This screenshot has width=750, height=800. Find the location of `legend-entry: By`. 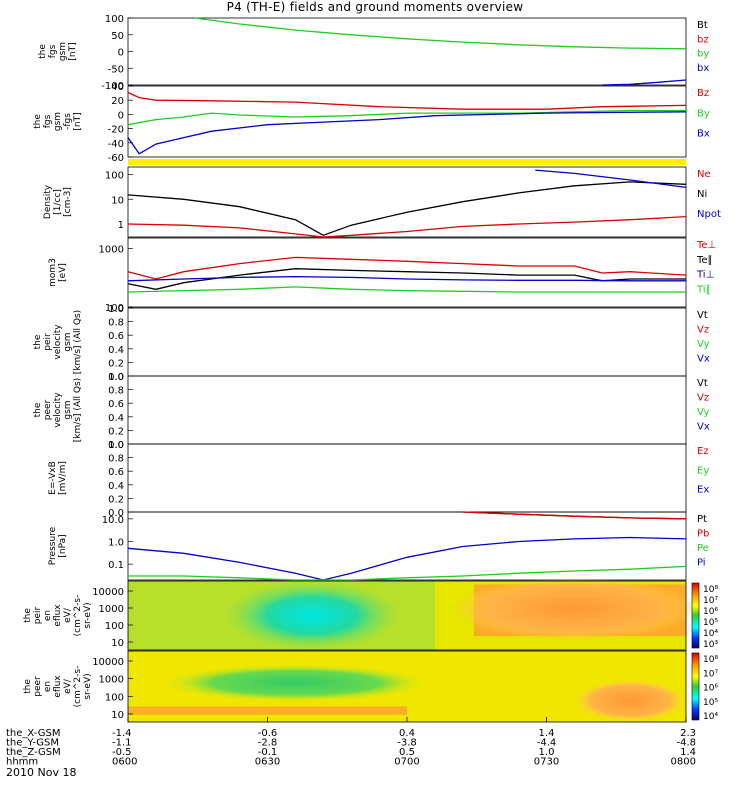

legend-entry: By is located at coordinates (703, 113).